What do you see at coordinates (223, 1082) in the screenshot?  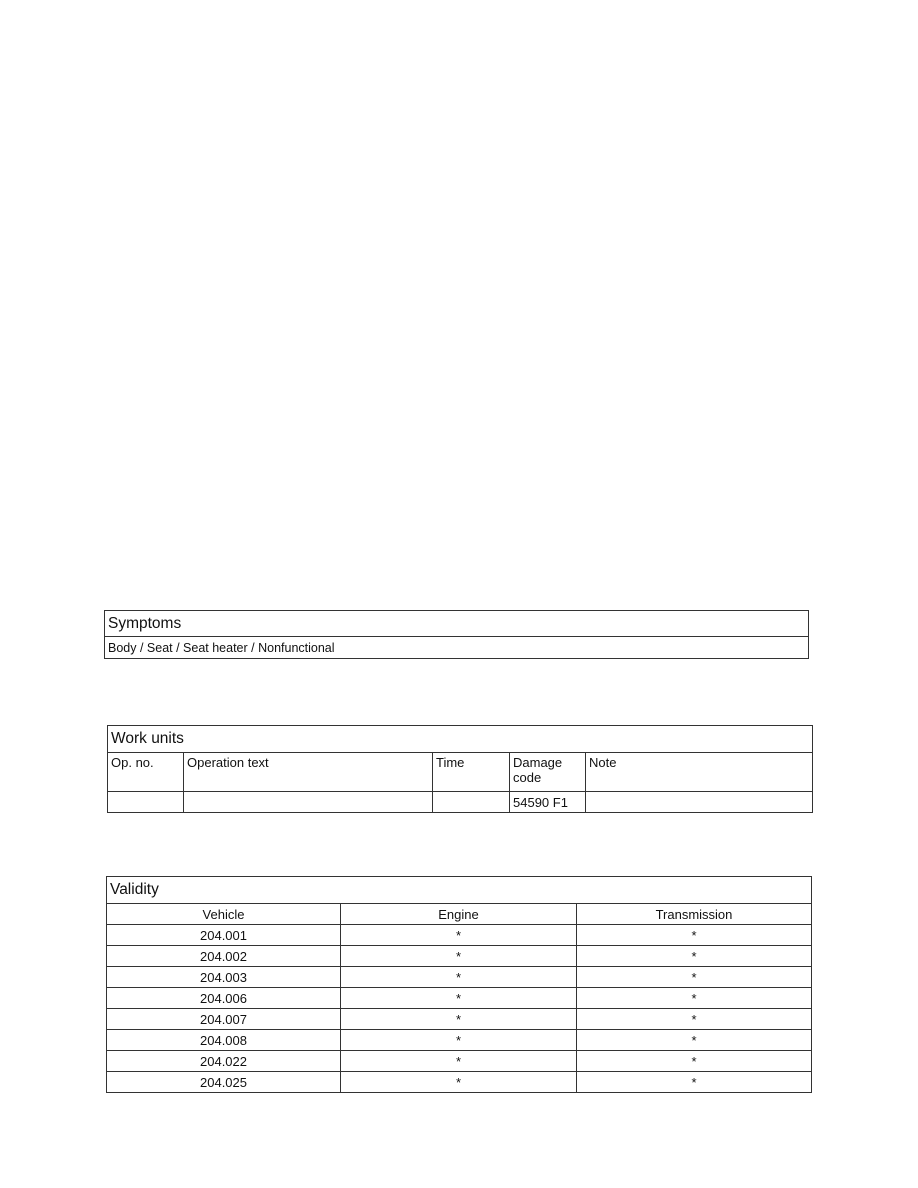 I see `cell-vehicle: 204.025` at bounding box center [223, 1082].